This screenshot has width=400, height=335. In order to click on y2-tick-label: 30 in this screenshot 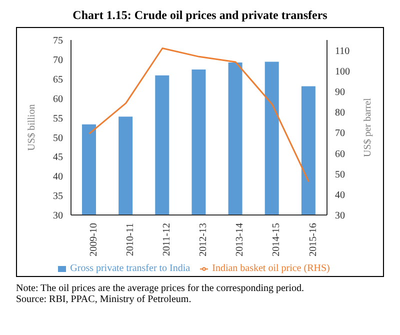, I will do `click(340, 216)`.